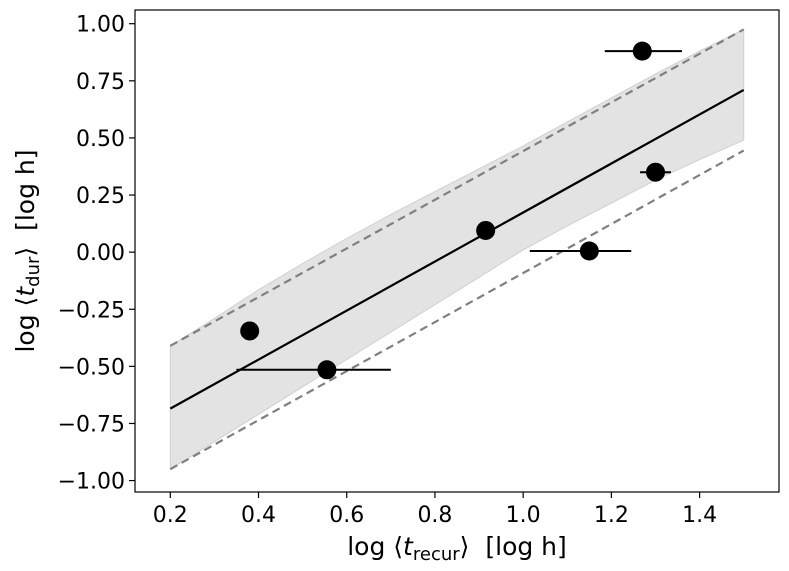 This screenshot has width=789, height=571. I want to click on y-axis-label-prefix: log, so click(25, 333).